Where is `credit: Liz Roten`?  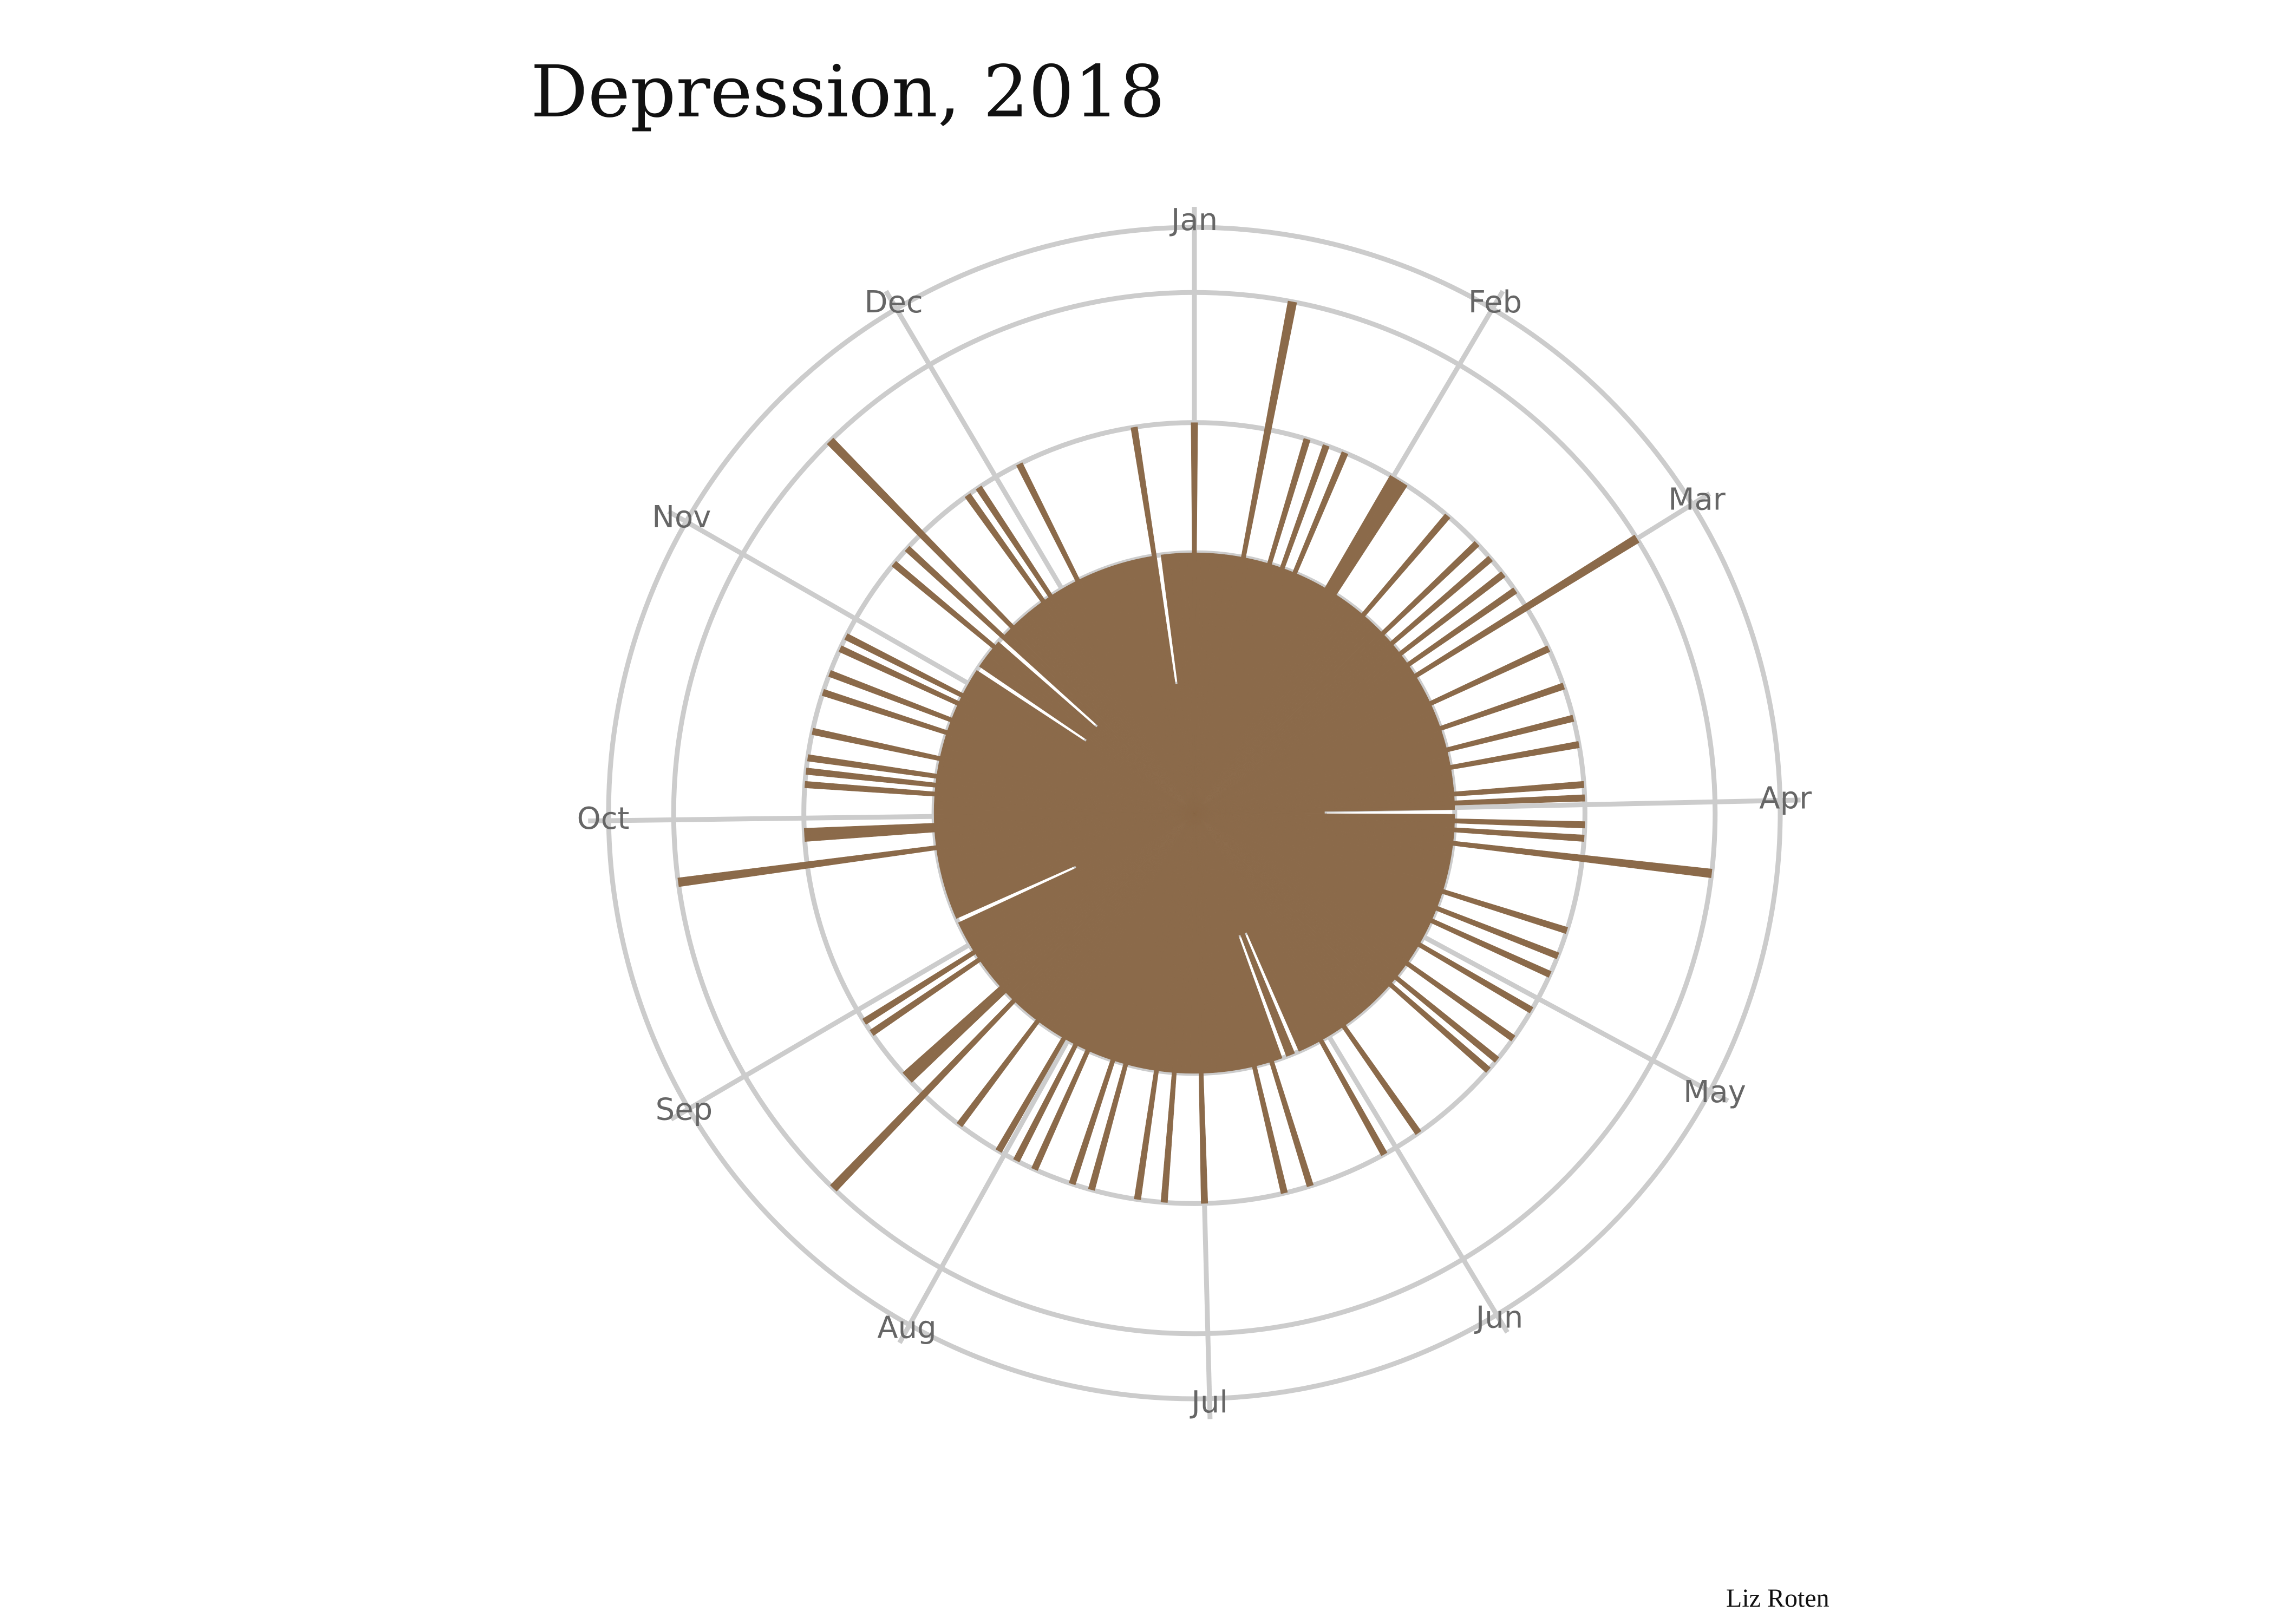
credit: Liz Roten is located at coordinates (1778, 1598).